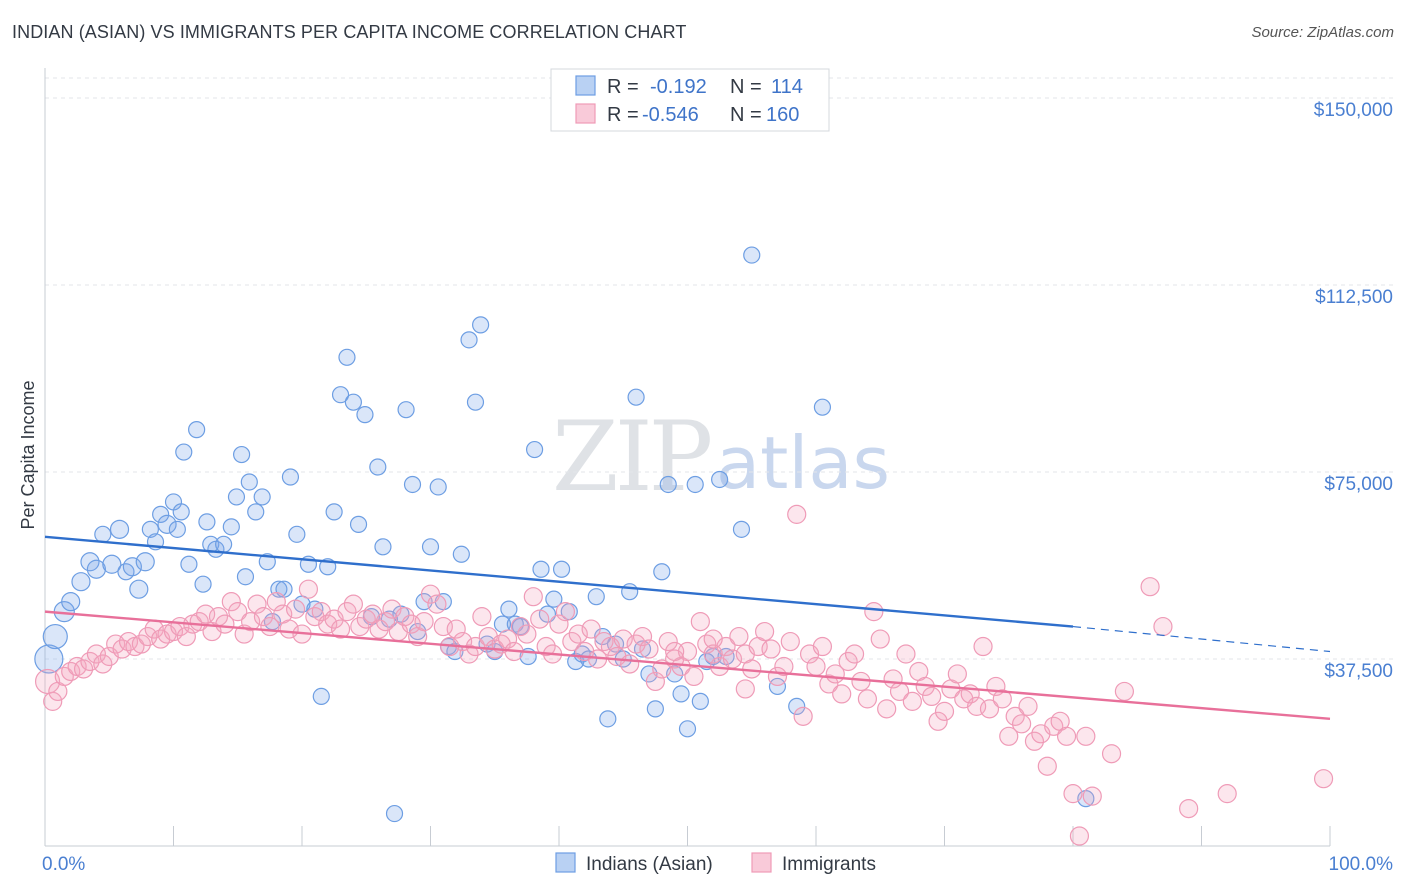 The height and width of the screenshot is (892, 1406). Describe the element at coordinates (565, 862) in the screenshot. I see `series-legend-swatch-blue` at that location.